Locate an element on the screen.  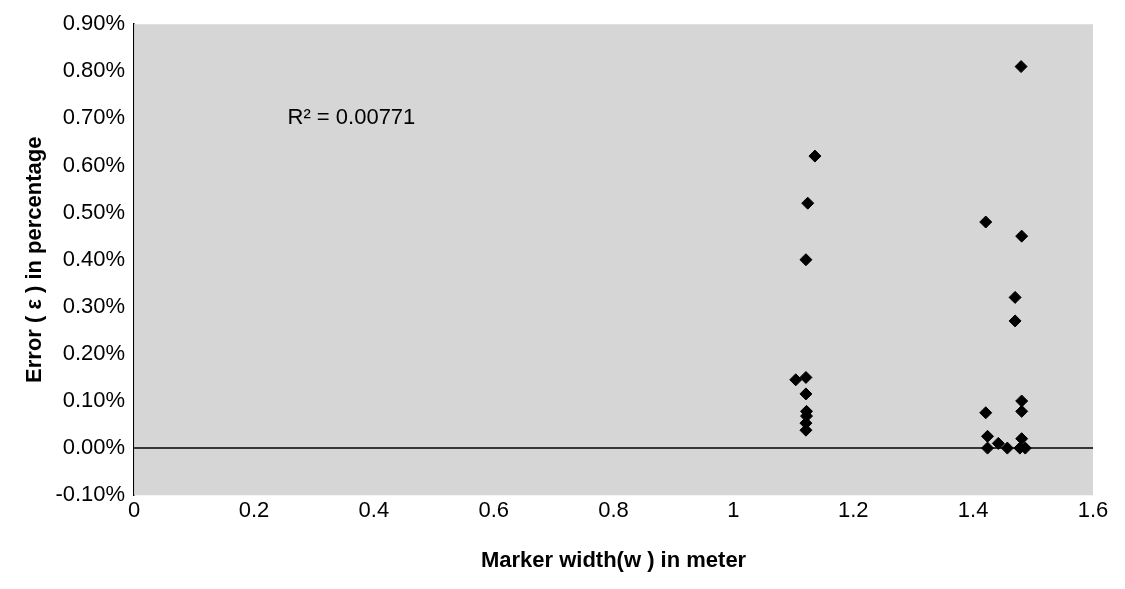
y-tick-label: 0.30% is located at coordinates (94, 305).